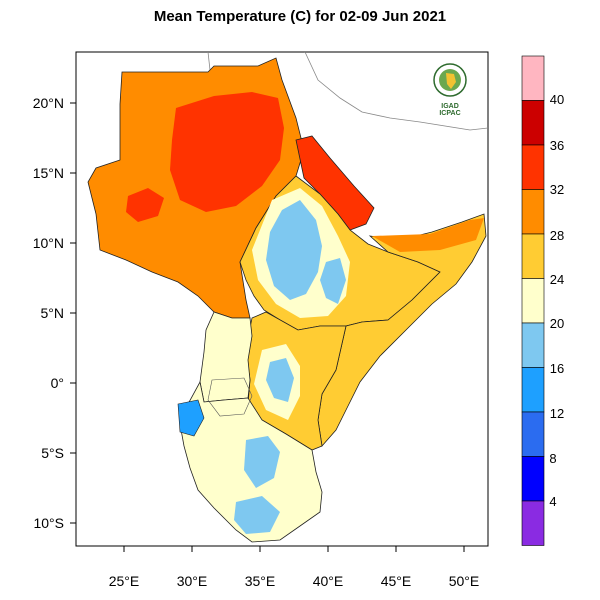 This screenshot has width=600, height=600. I want to click on region-hot-core, so click(227, 152).